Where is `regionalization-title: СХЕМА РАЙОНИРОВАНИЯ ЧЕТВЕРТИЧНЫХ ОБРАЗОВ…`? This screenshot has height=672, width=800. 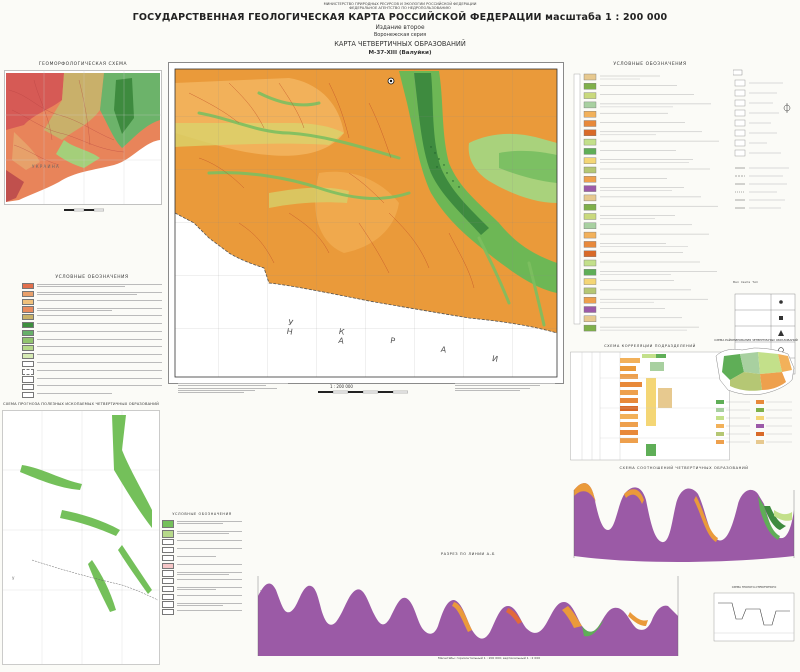 regionalization-title: СХЕМА РАЙОНИРОВАНИЯ ЧЕТВЕРТИЧНЫХ ОБРАЗОВ… is located at coordinates (756, 340).